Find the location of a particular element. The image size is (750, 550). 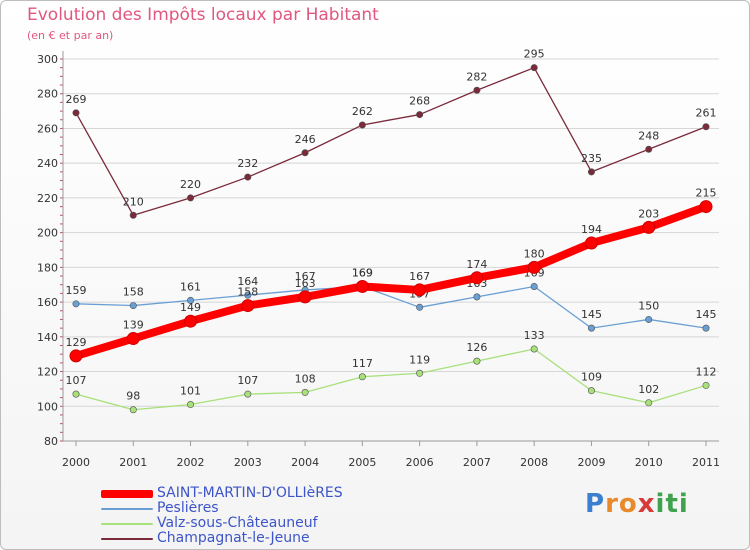

y-tick-label: 180 is located at coordinates (47, 267).